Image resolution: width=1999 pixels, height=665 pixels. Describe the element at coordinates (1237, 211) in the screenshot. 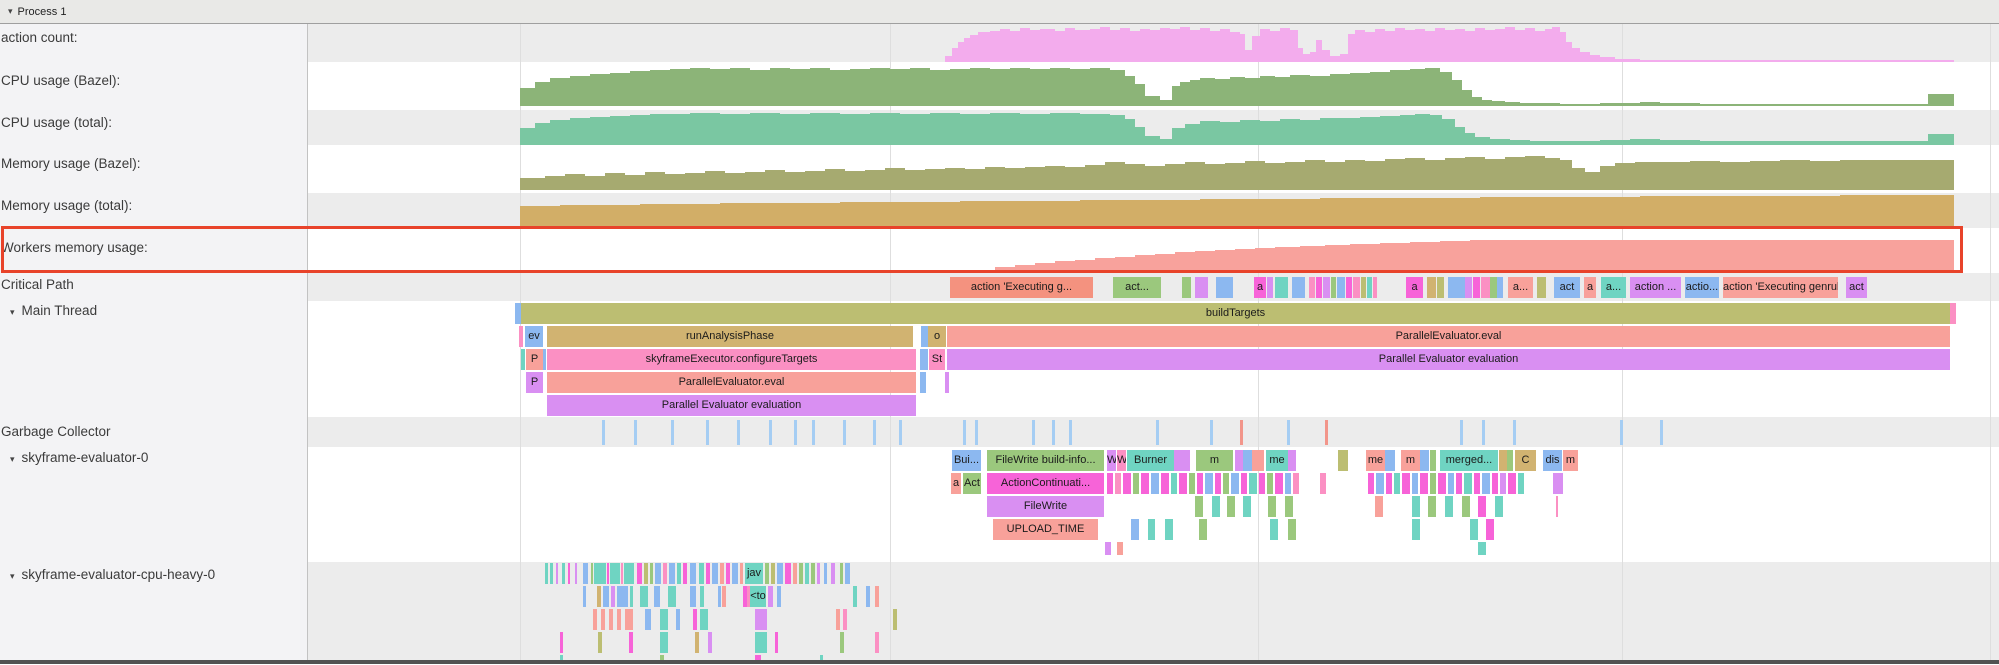

I see `counter-memory-usage-total` at that location.